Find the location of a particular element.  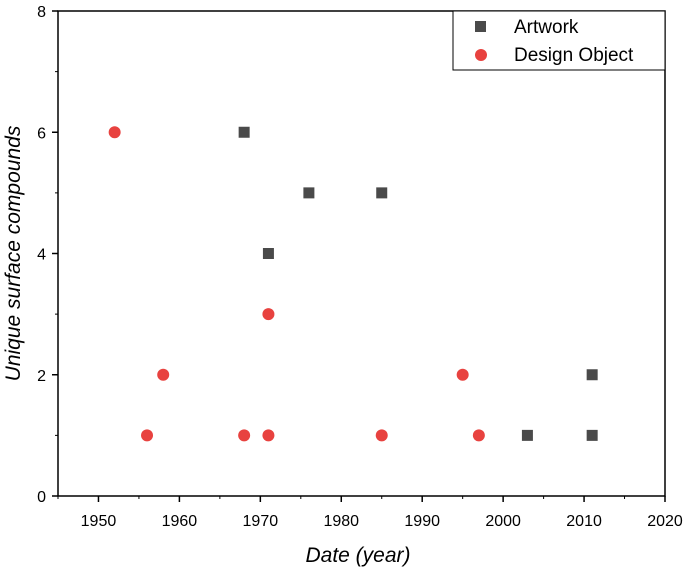

x-tick-label: 2020 is located at coordinates (665, 521).